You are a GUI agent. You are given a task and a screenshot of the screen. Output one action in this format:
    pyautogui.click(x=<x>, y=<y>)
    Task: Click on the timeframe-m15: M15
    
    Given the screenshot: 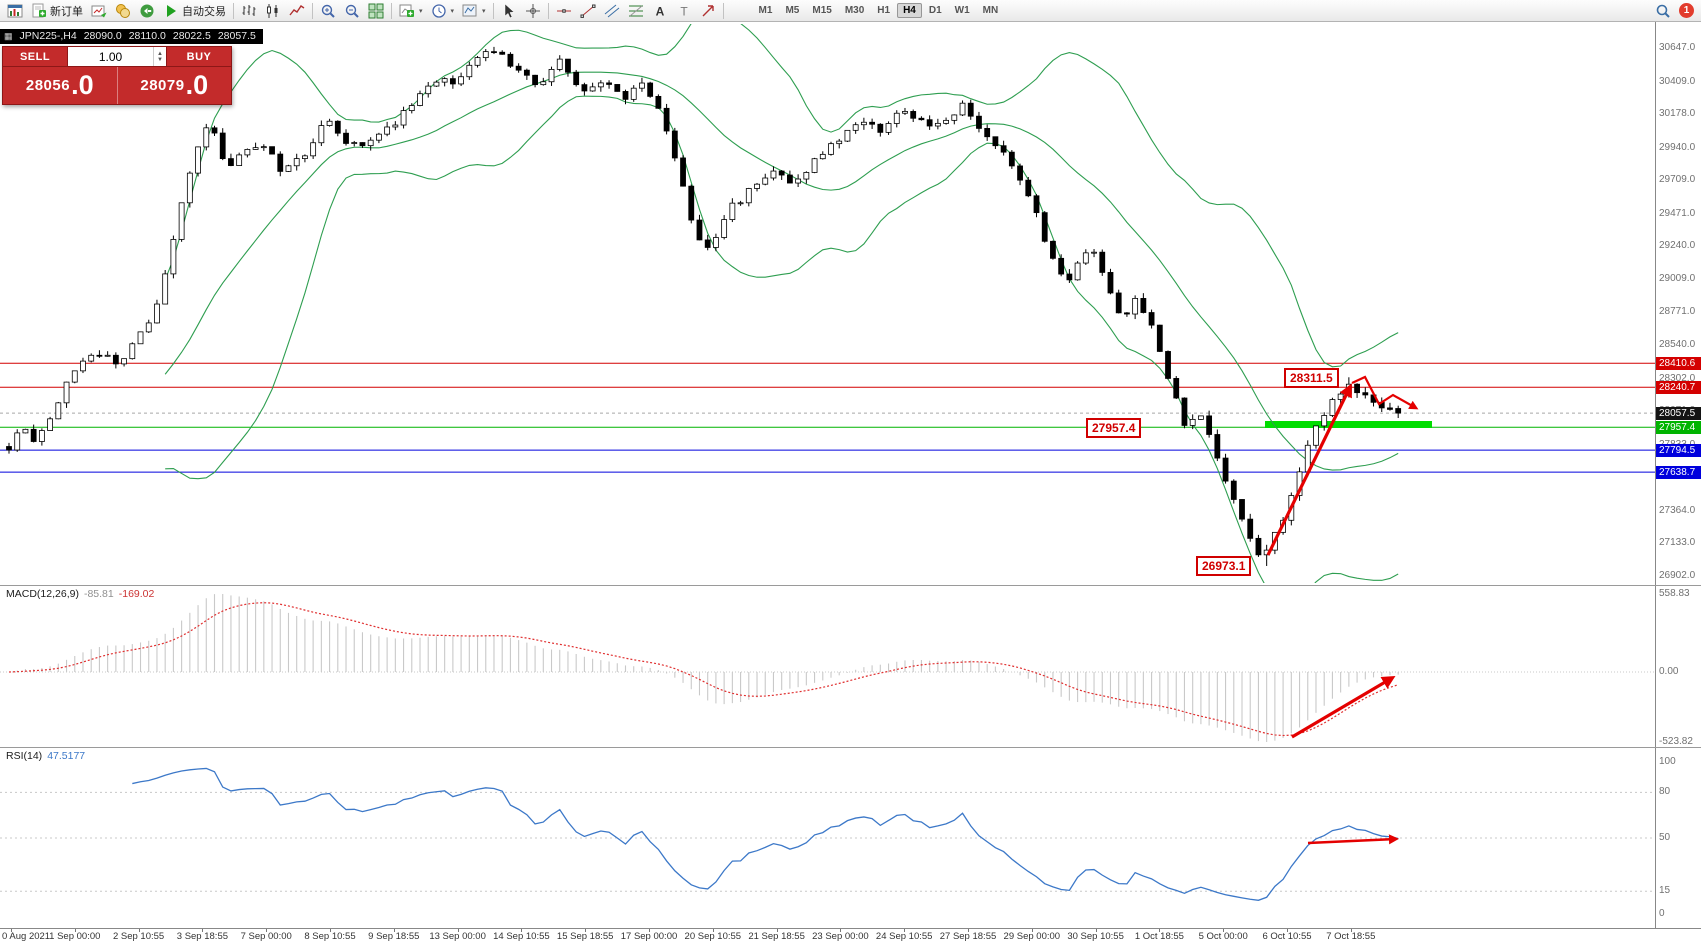 What is the action you would take?
    pyautogui.click(x=821, y=10)
    